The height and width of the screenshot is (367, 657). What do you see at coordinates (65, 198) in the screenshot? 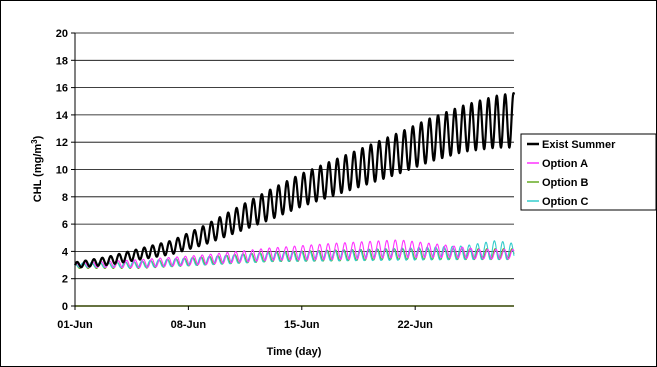
I see `y-tick-label: 8` at bounding box center [65, 198].